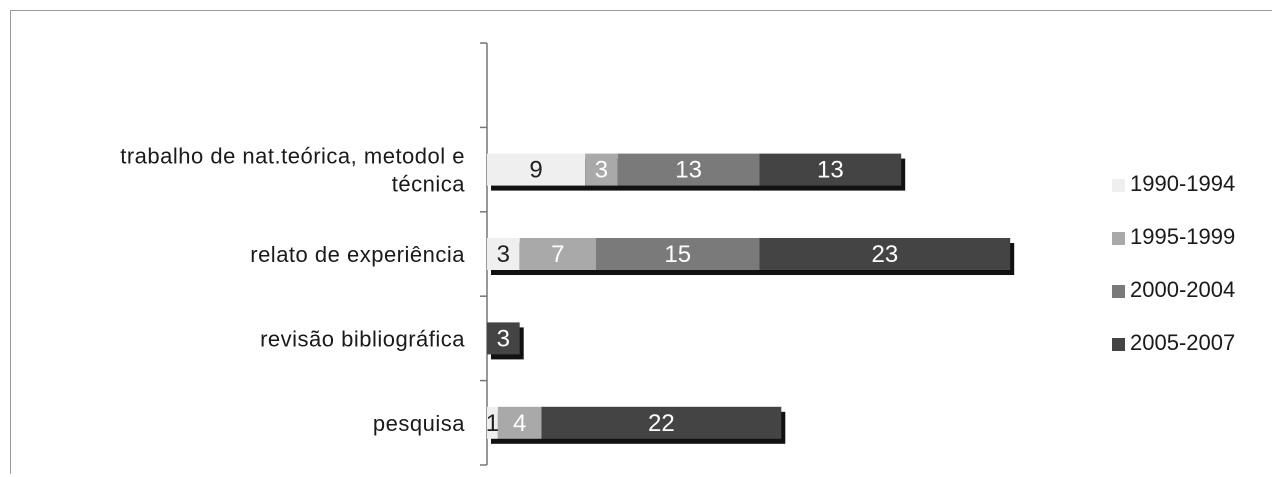 This screenshot has width=1277, height=477. What do you see at coordinates (1173, 263) in the screenshot?
I see `legend: 1990-1994 1995-1999 2000-2004 2005-2007` at bounding box center [1173, 263].